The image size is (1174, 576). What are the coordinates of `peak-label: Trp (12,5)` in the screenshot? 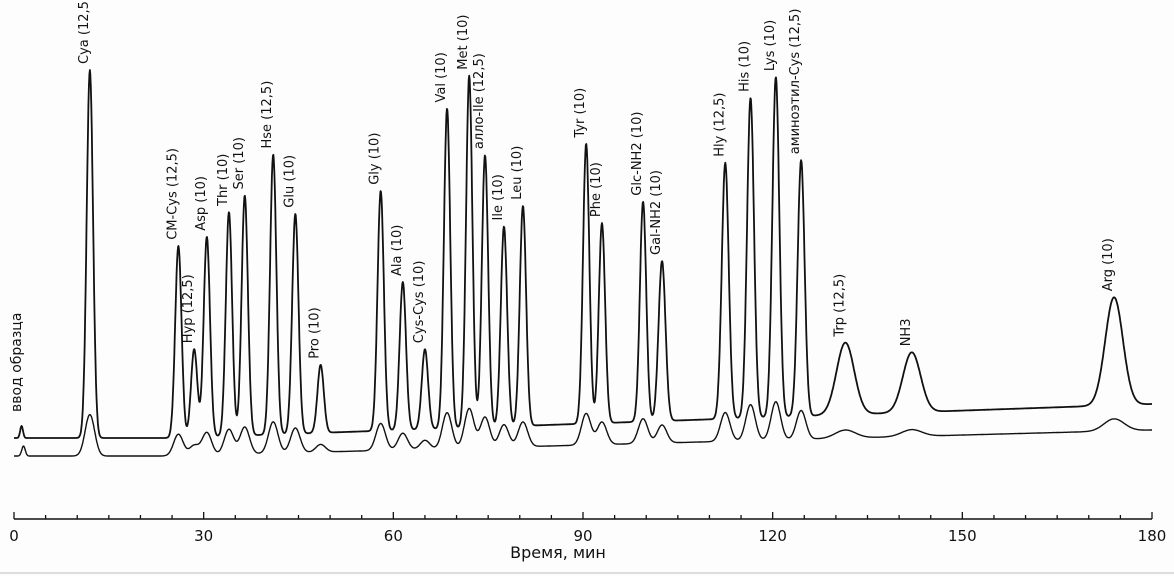 It's located at (839, 306).